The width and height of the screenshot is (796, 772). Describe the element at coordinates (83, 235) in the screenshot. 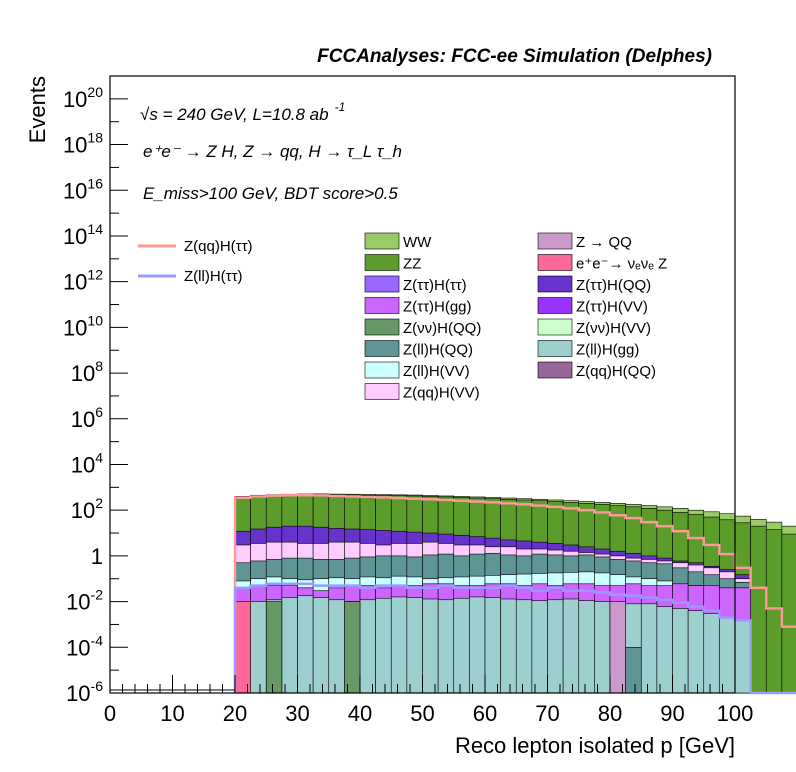

I see `y-tick-label: 10¹⁴` at that location.